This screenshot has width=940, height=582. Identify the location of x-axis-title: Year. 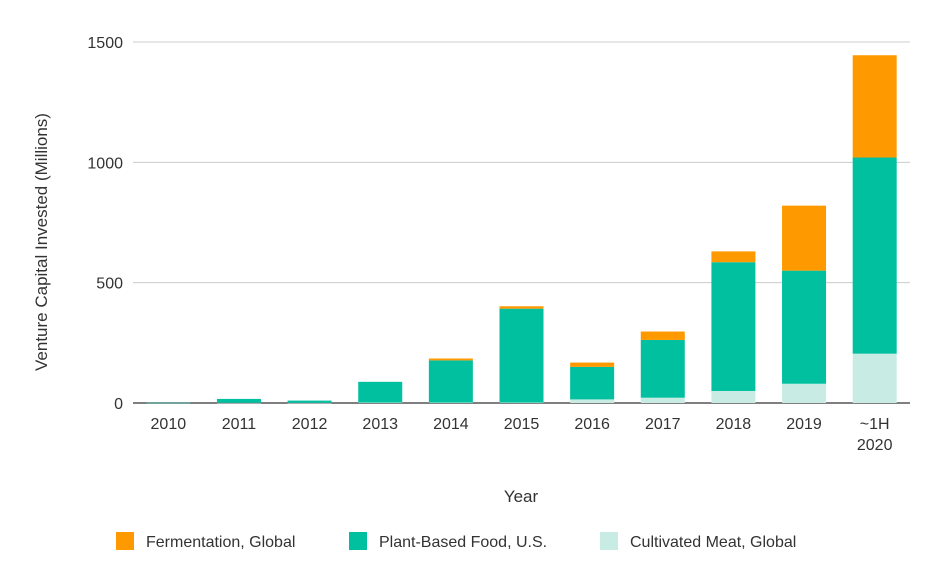
(521, 496).